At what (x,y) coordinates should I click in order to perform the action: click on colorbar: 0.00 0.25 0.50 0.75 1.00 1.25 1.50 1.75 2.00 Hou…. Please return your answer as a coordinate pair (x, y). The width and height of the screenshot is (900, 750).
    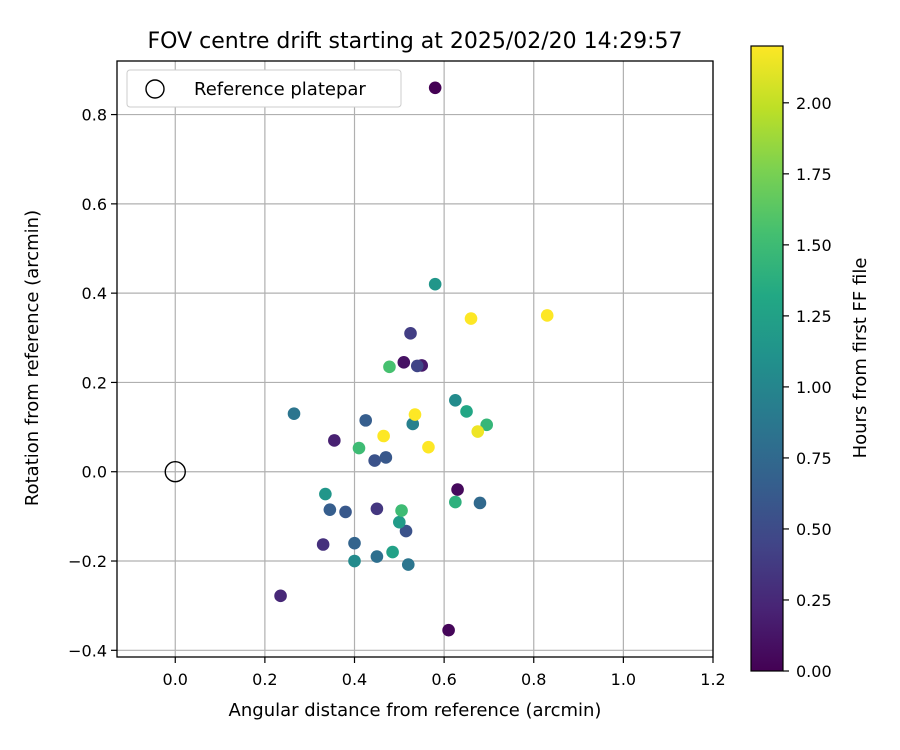
    Looking at the image, I should click on (810, 363).